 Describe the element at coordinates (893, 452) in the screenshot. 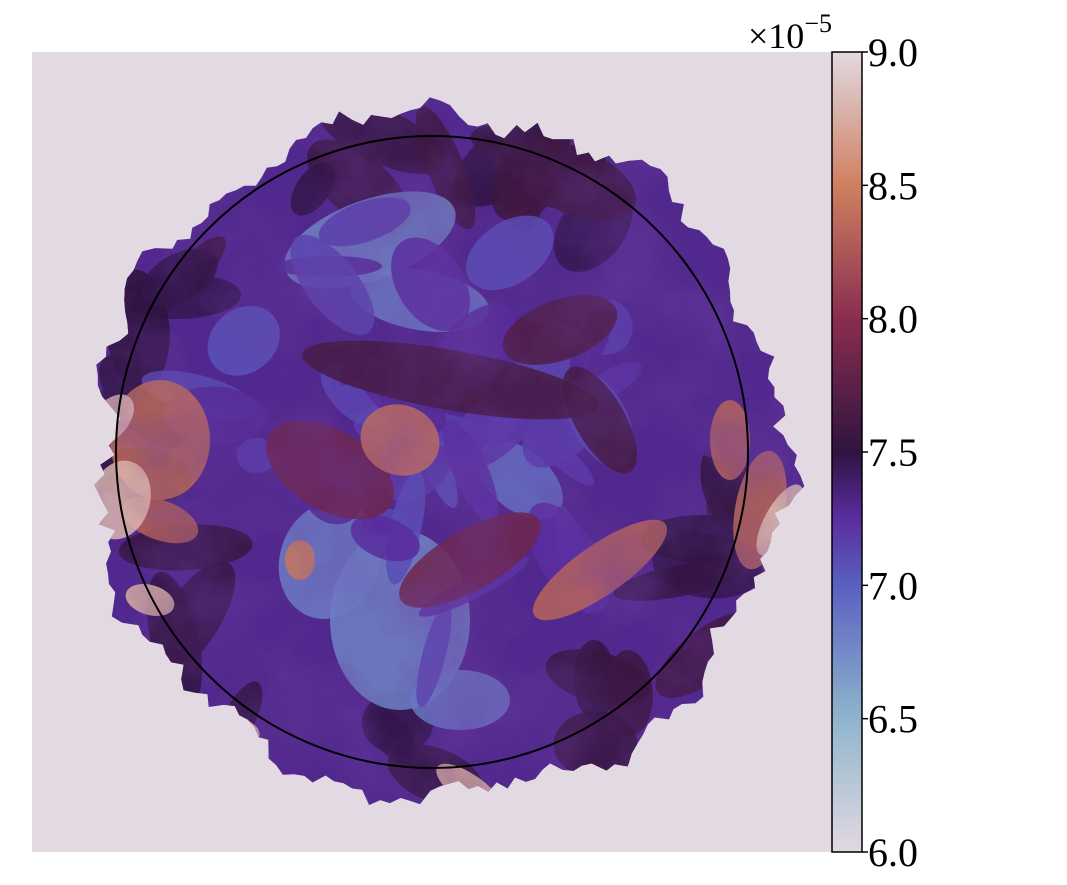

I see `colorbar-tick-label: 7.5` at that location.